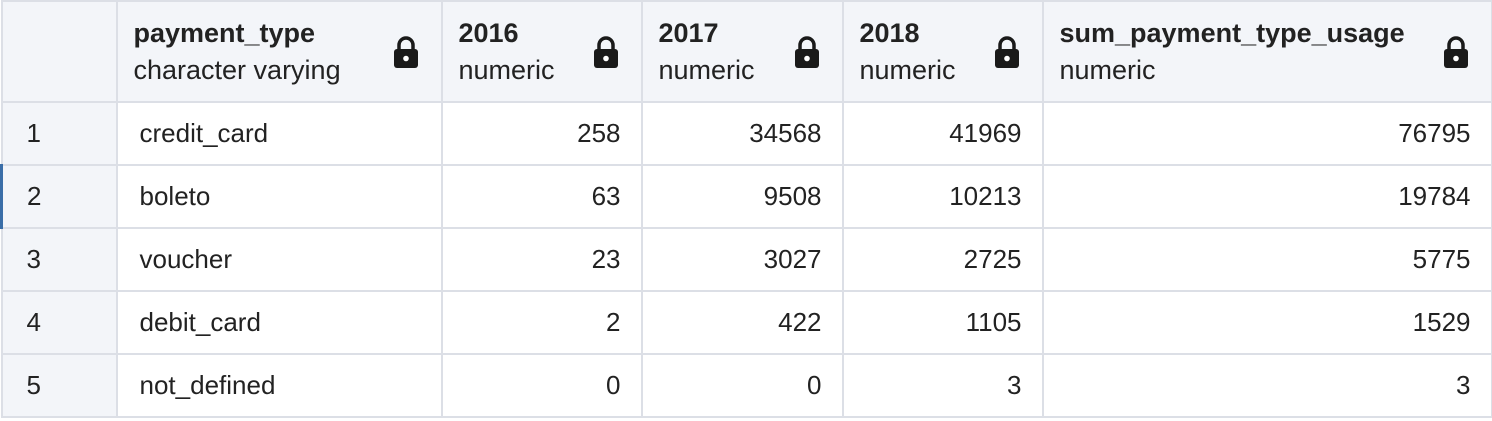  I want to click on column-header-payment-type: payment_type character varying, so click(279, 51).